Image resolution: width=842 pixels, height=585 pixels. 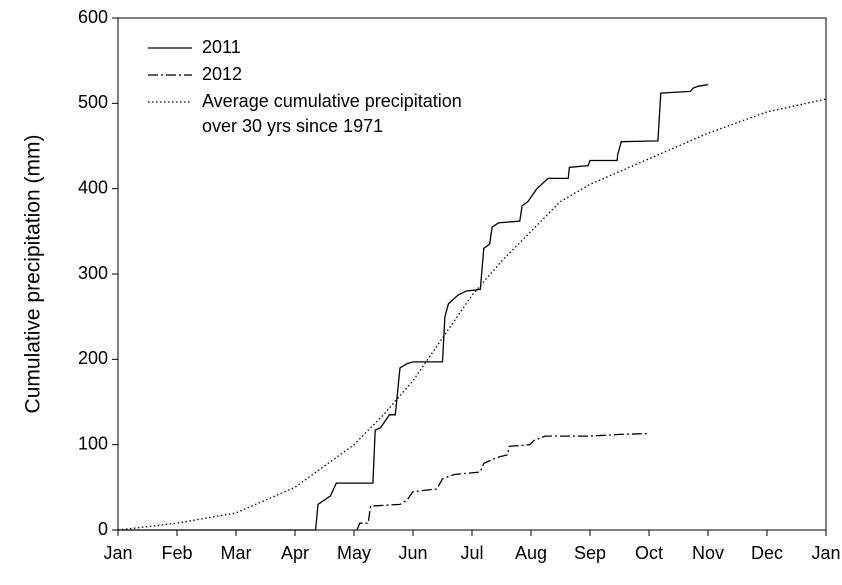 What do you see at coordinates (412, 553) in the screenshot?
I see `x-tick-label: Jun` at bounding box center [412, 553].